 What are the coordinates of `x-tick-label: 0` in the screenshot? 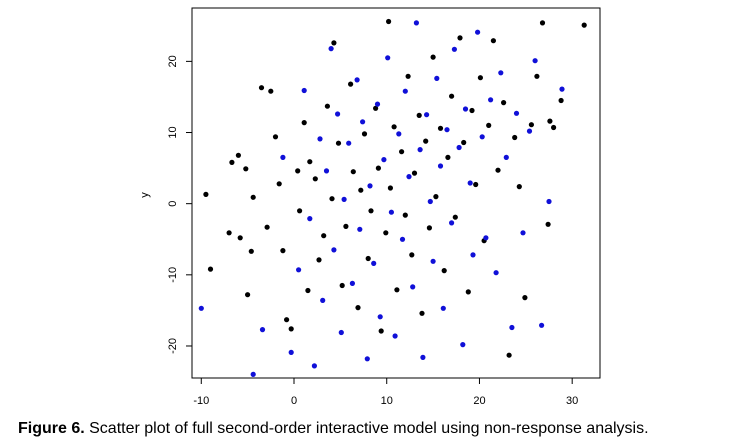 It's located at (294, 401).